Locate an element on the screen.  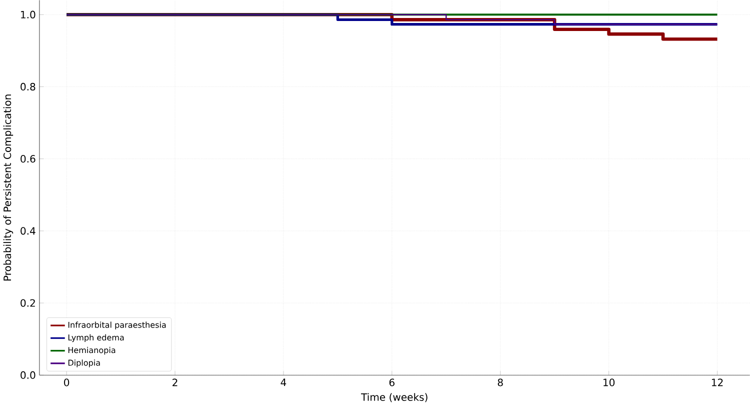
x-tick-label: 4 is located at coordinates (283, 382).